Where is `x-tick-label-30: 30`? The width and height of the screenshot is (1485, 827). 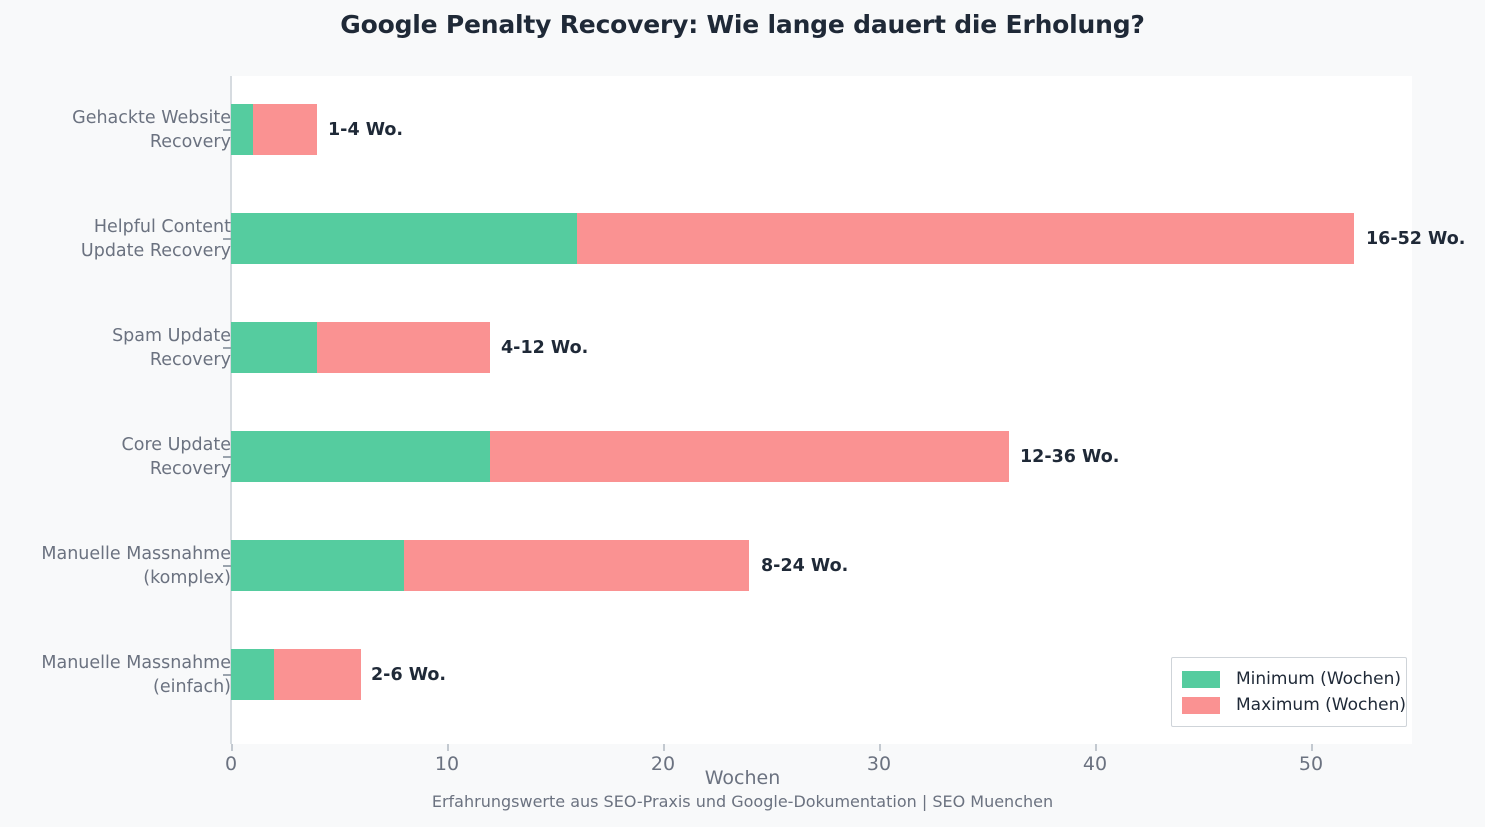 x-tick-label-30: 30 is located at coordinates (879, 764).